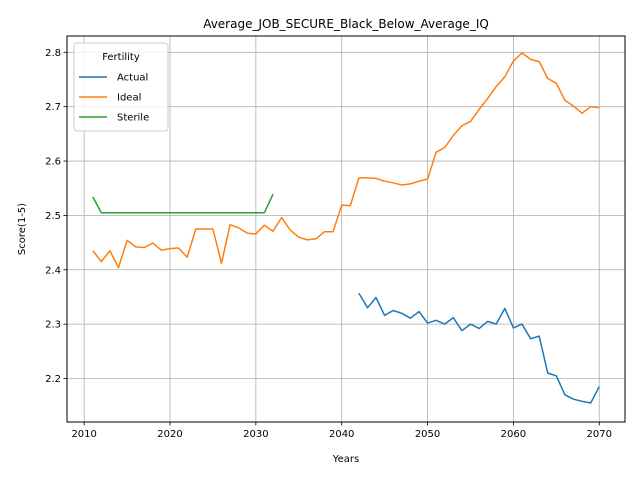  I want to click on y-tick-label: 2.4, so click(53, 270).